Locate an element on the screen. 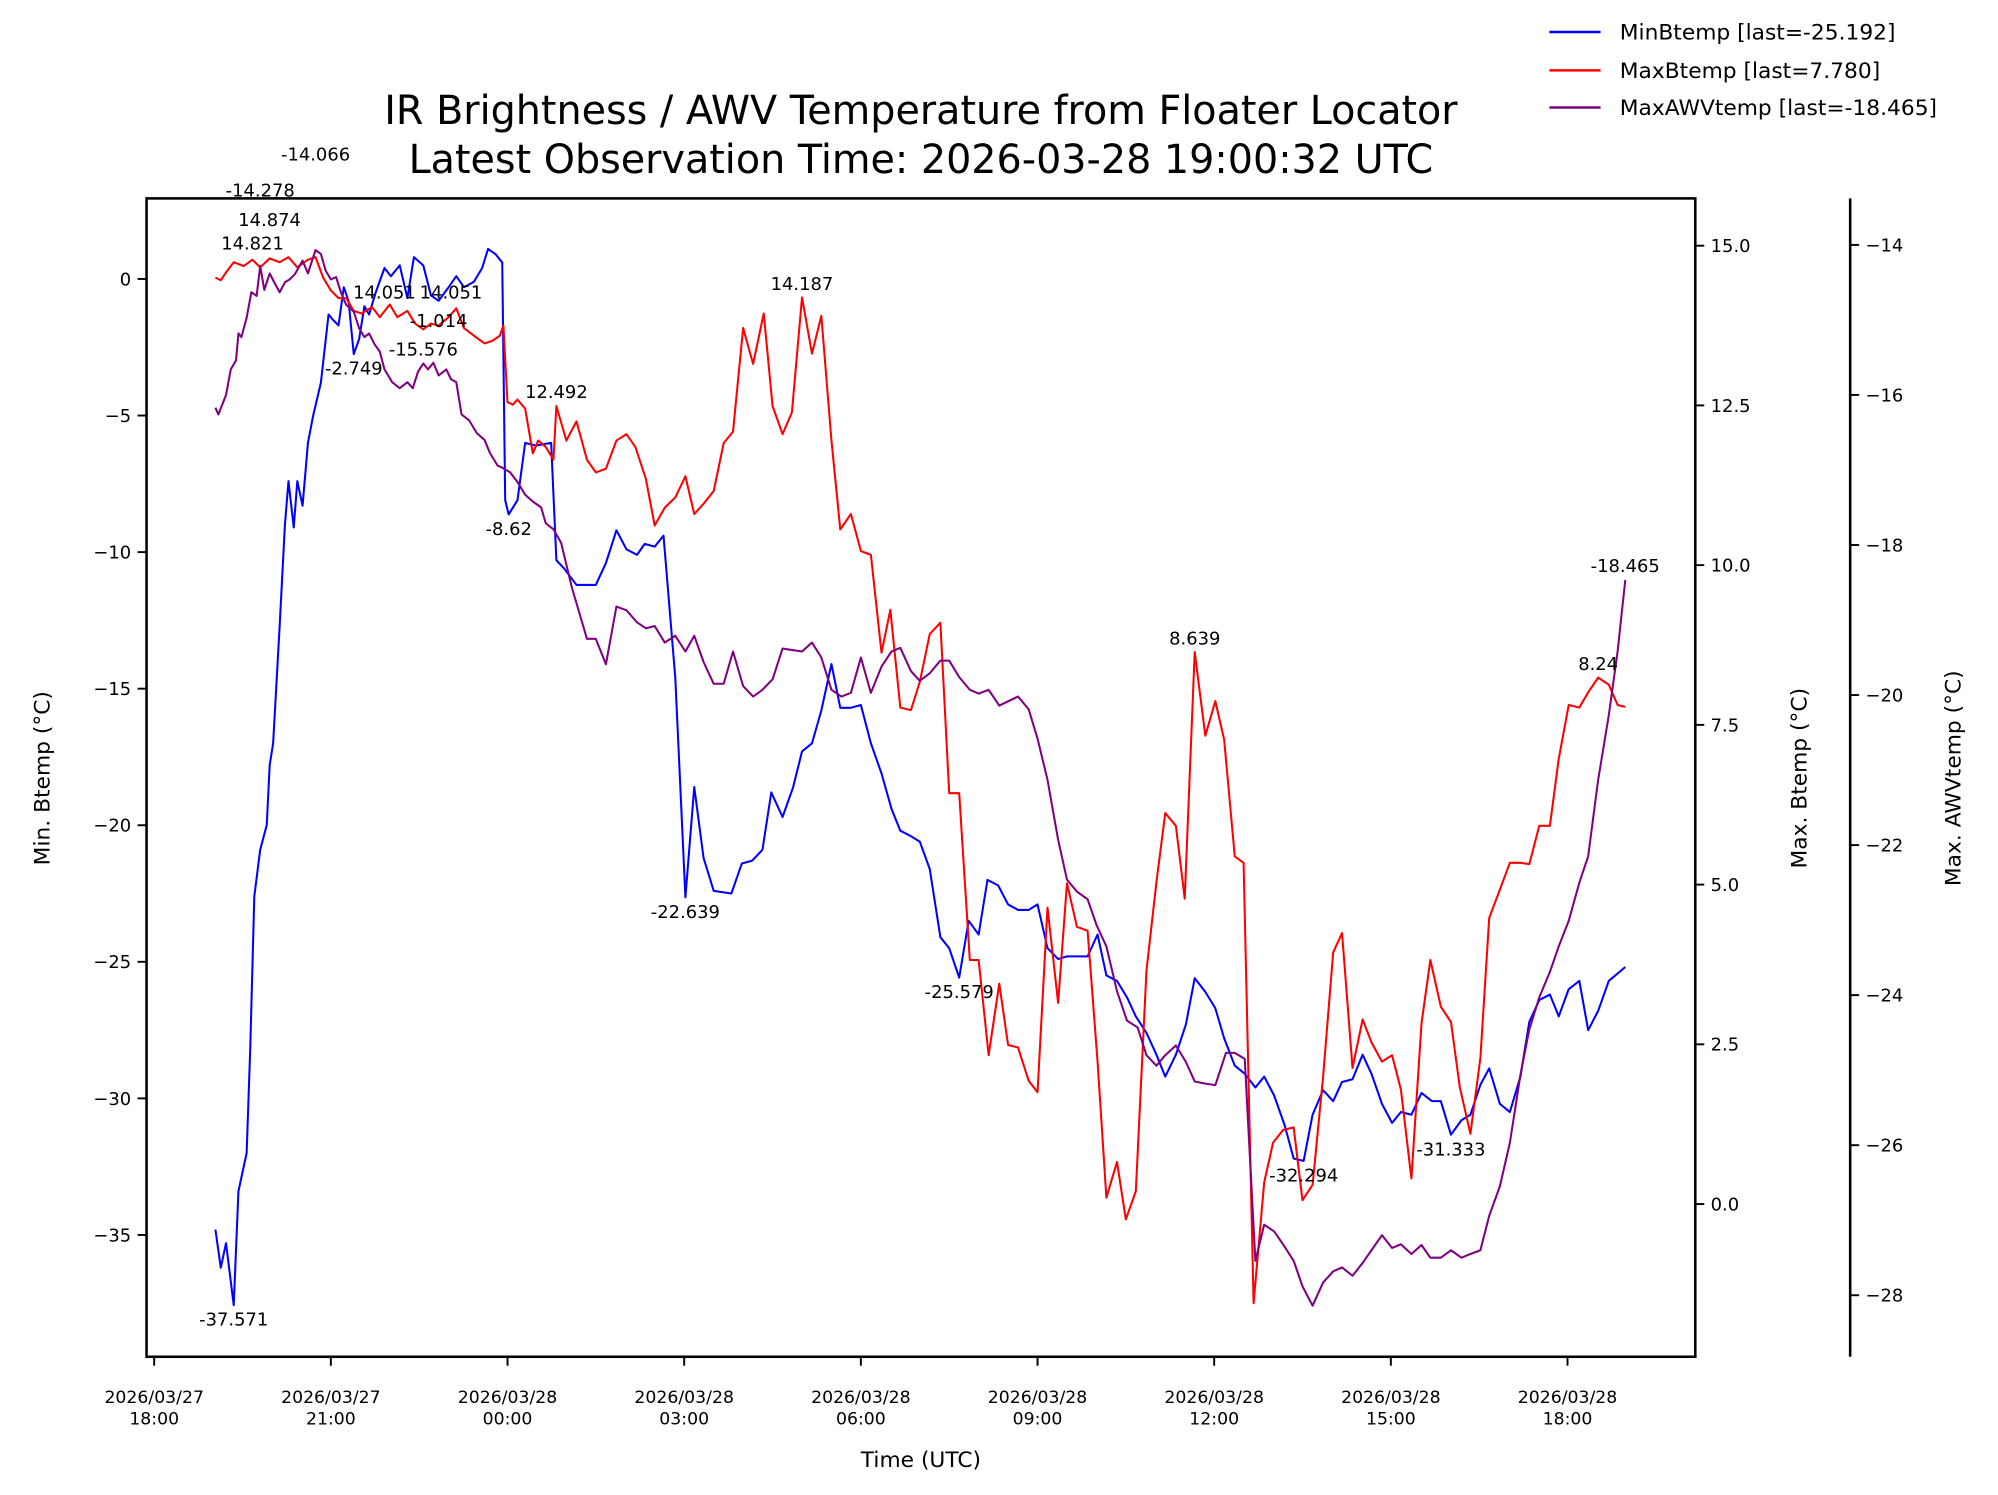 The image size is (1998, 1495). y-tick-label-awv: −16 is located at coordinates (1885, 395).